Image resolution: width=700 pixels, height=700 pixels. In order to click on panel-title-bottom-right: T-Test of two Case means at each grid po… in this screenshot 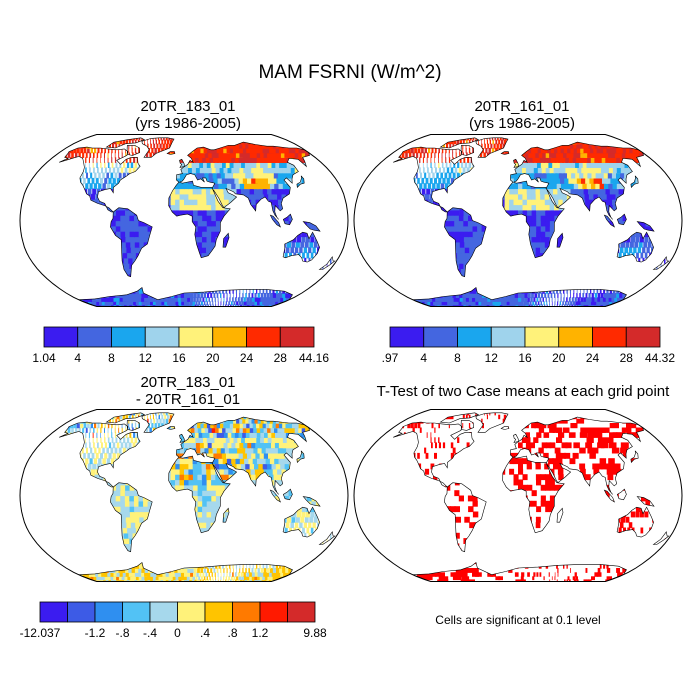, I will do `click(523, 391)`.